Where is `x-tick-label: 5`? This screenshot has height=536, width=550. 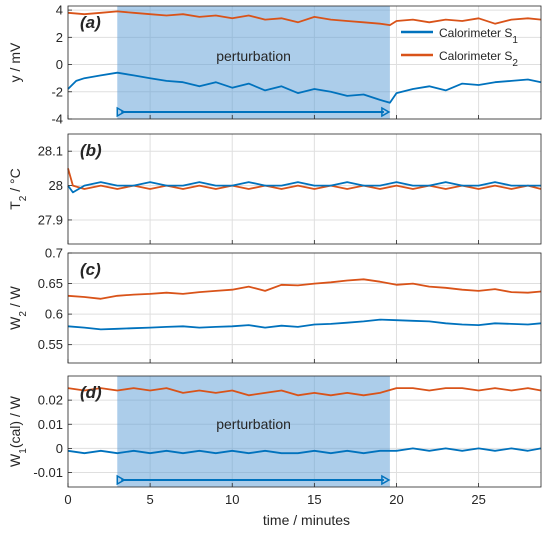 x-tick-label: 5 is located at coordinates (150, 499).